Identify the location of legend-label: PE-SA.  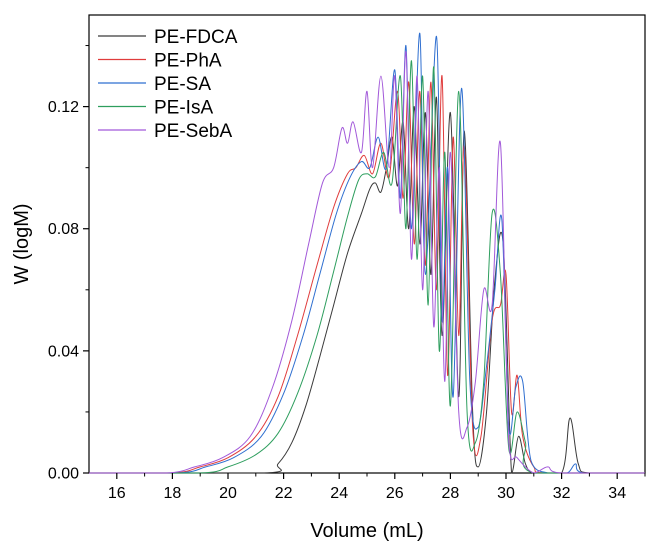
(182, 84).